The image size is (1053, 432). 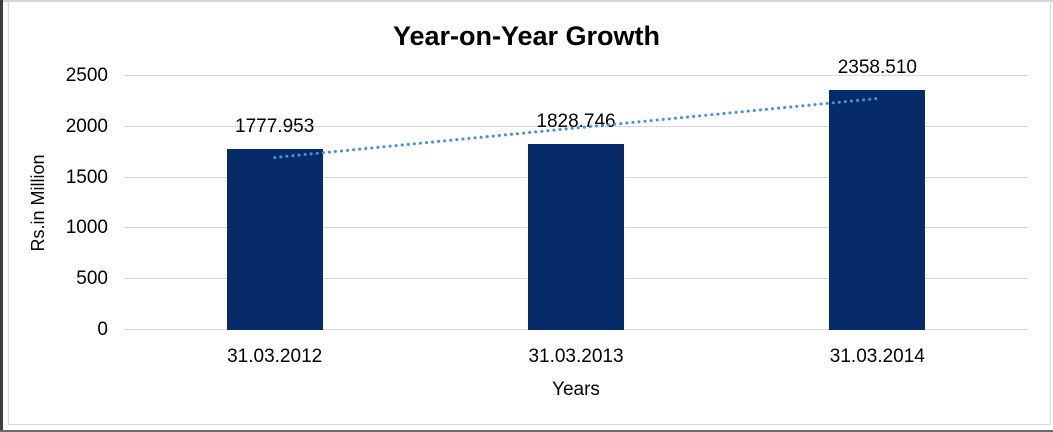 What do you see at coordinates (877, 68) in the screenshot?
I see `data-label: 2358.510` at bounding box center [877, 68].